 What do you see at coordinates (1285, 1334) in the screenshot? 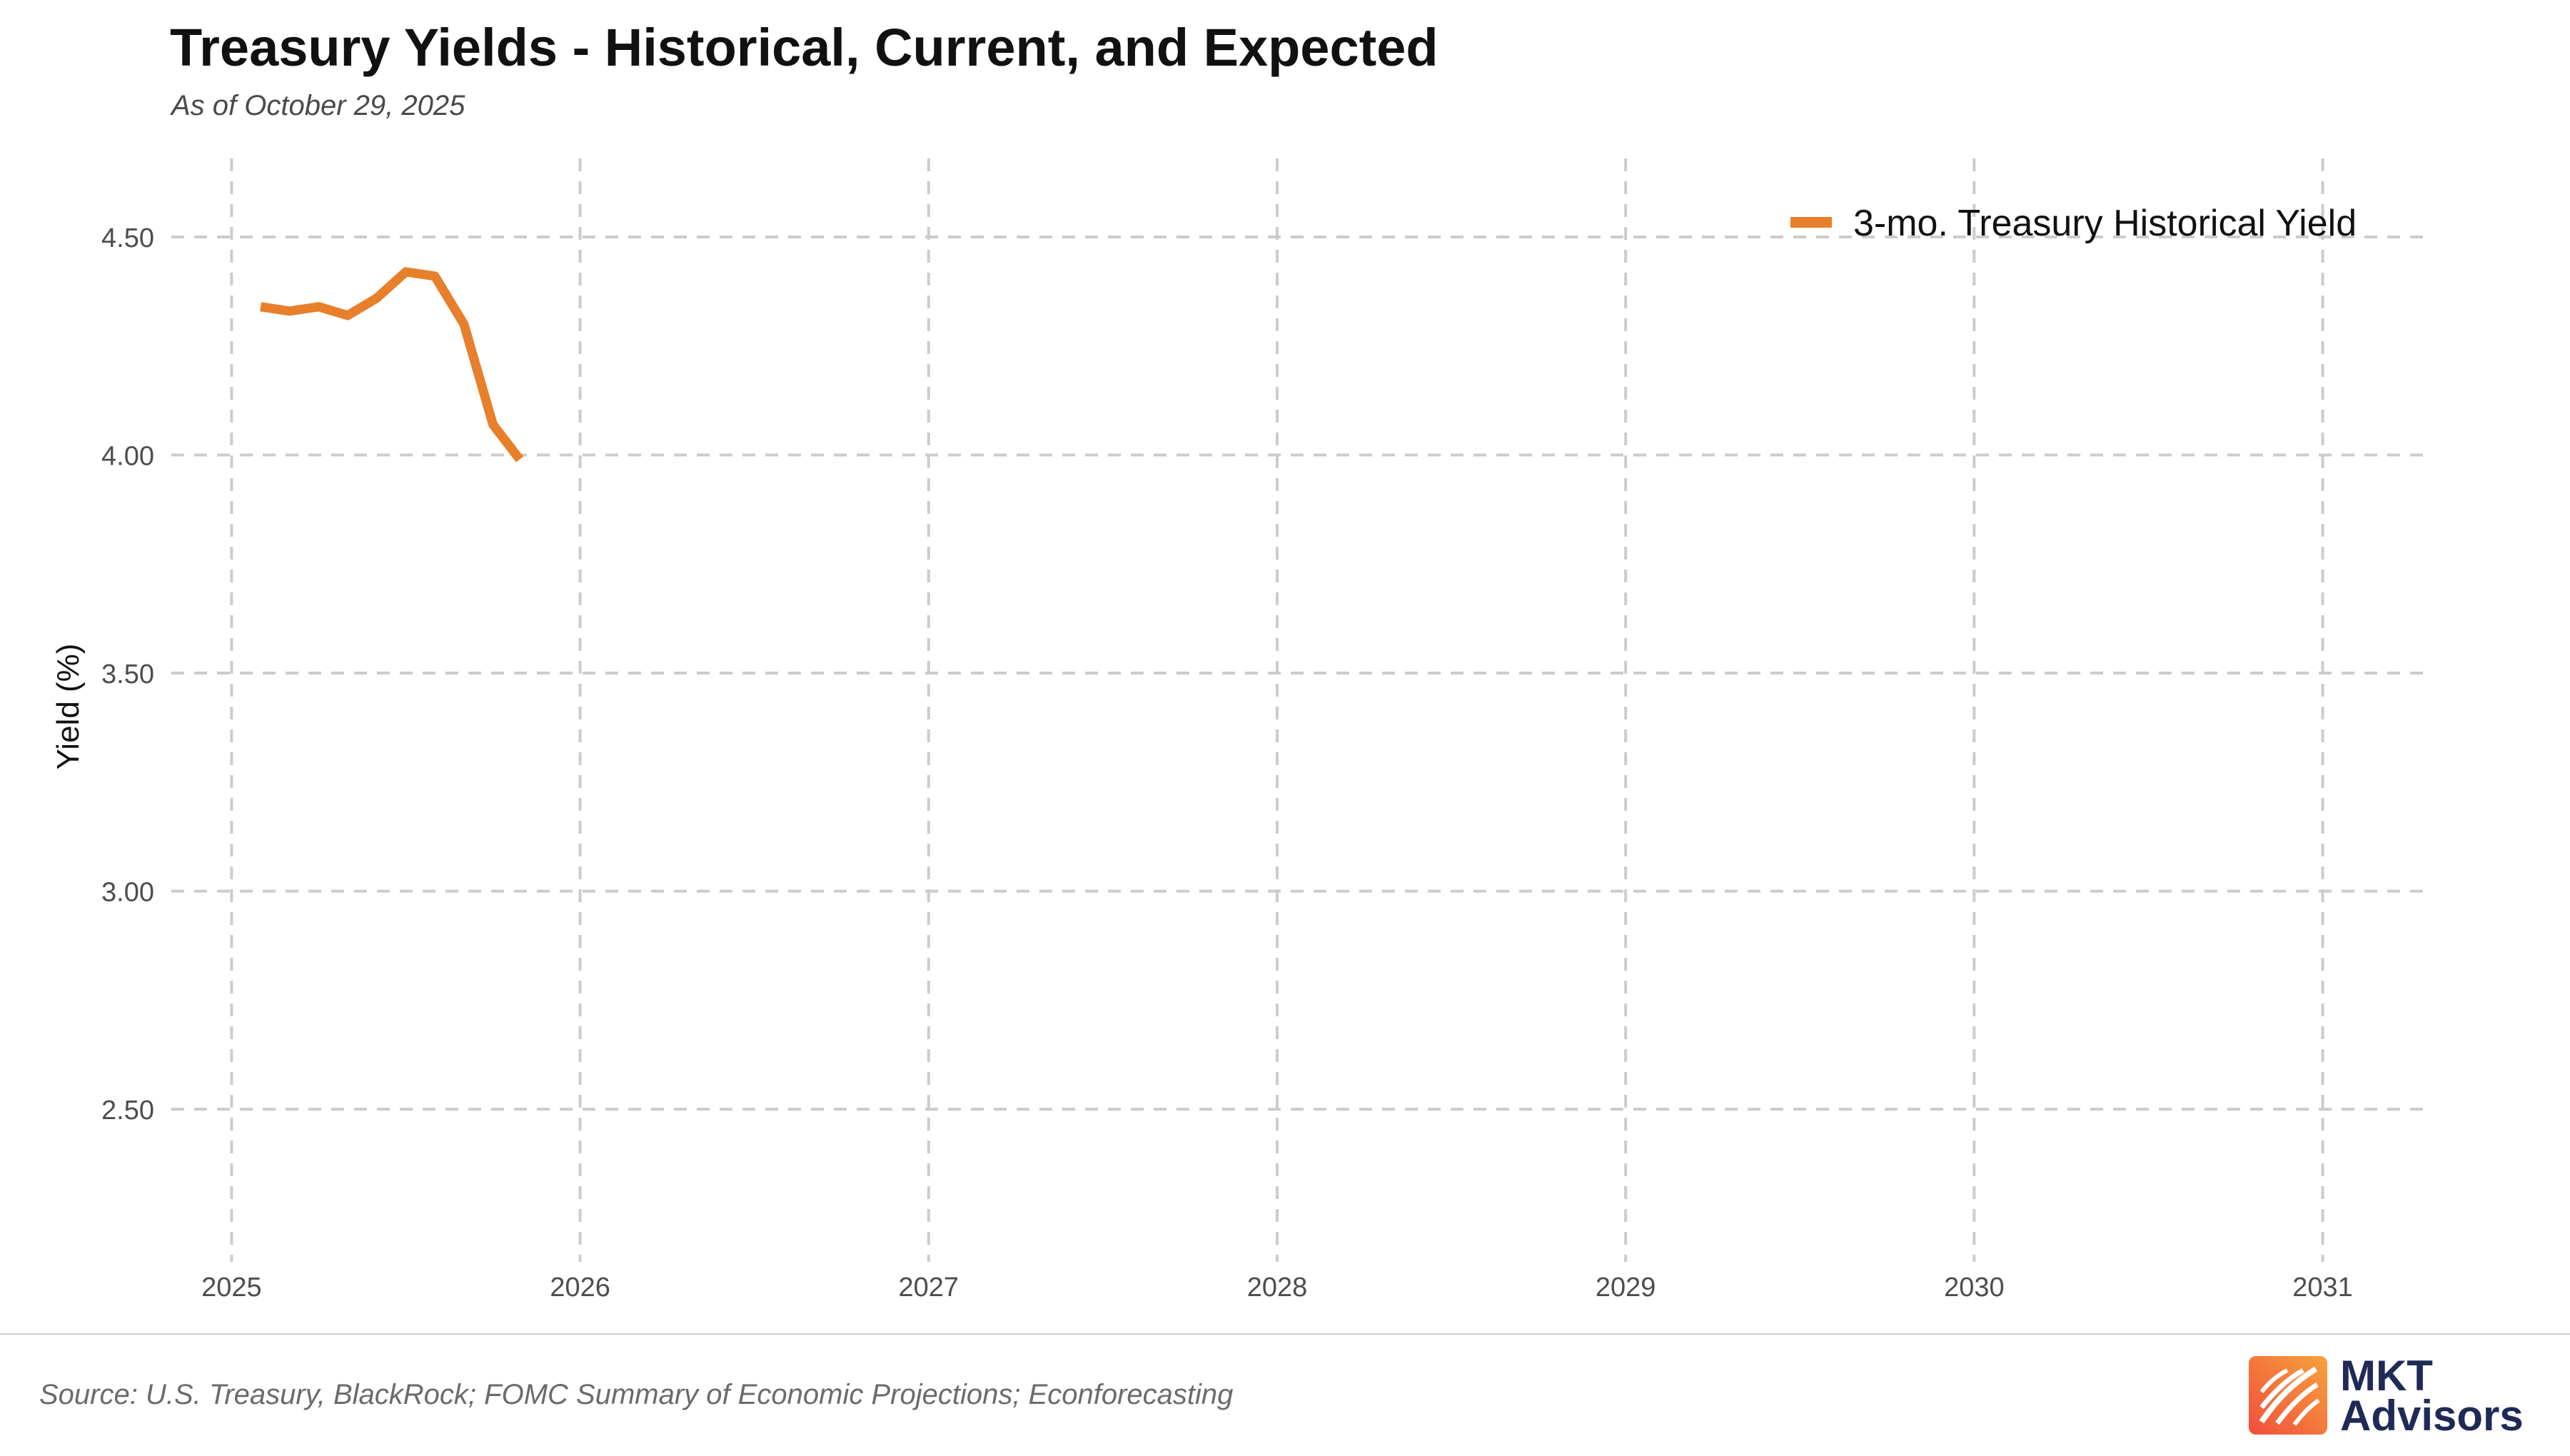
I see `footer-divider` at bounding box center [1285, 1334].